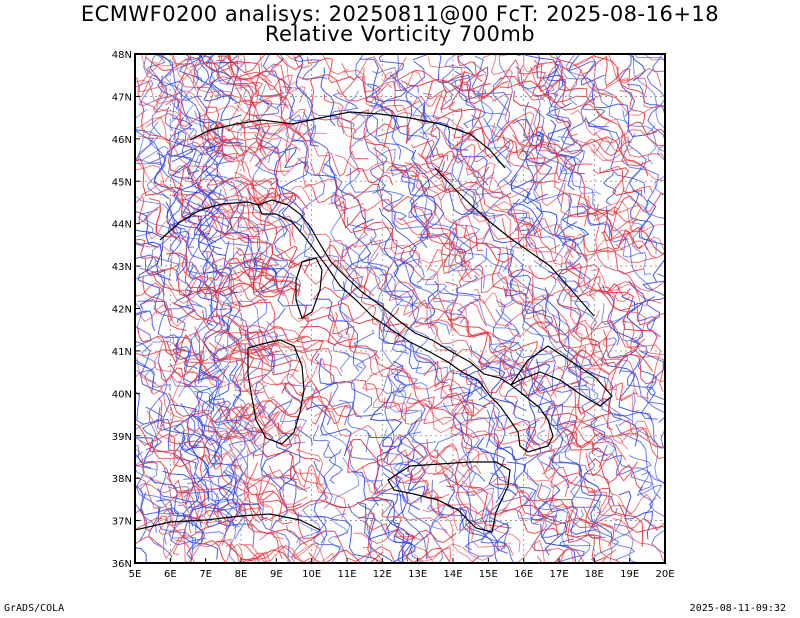 This screenshot has height=618, width=800. What do you see at coordinates (122, 140) in the screenshot?
I see `lat-tick-label: 46N` at bounding box center [122, 140].